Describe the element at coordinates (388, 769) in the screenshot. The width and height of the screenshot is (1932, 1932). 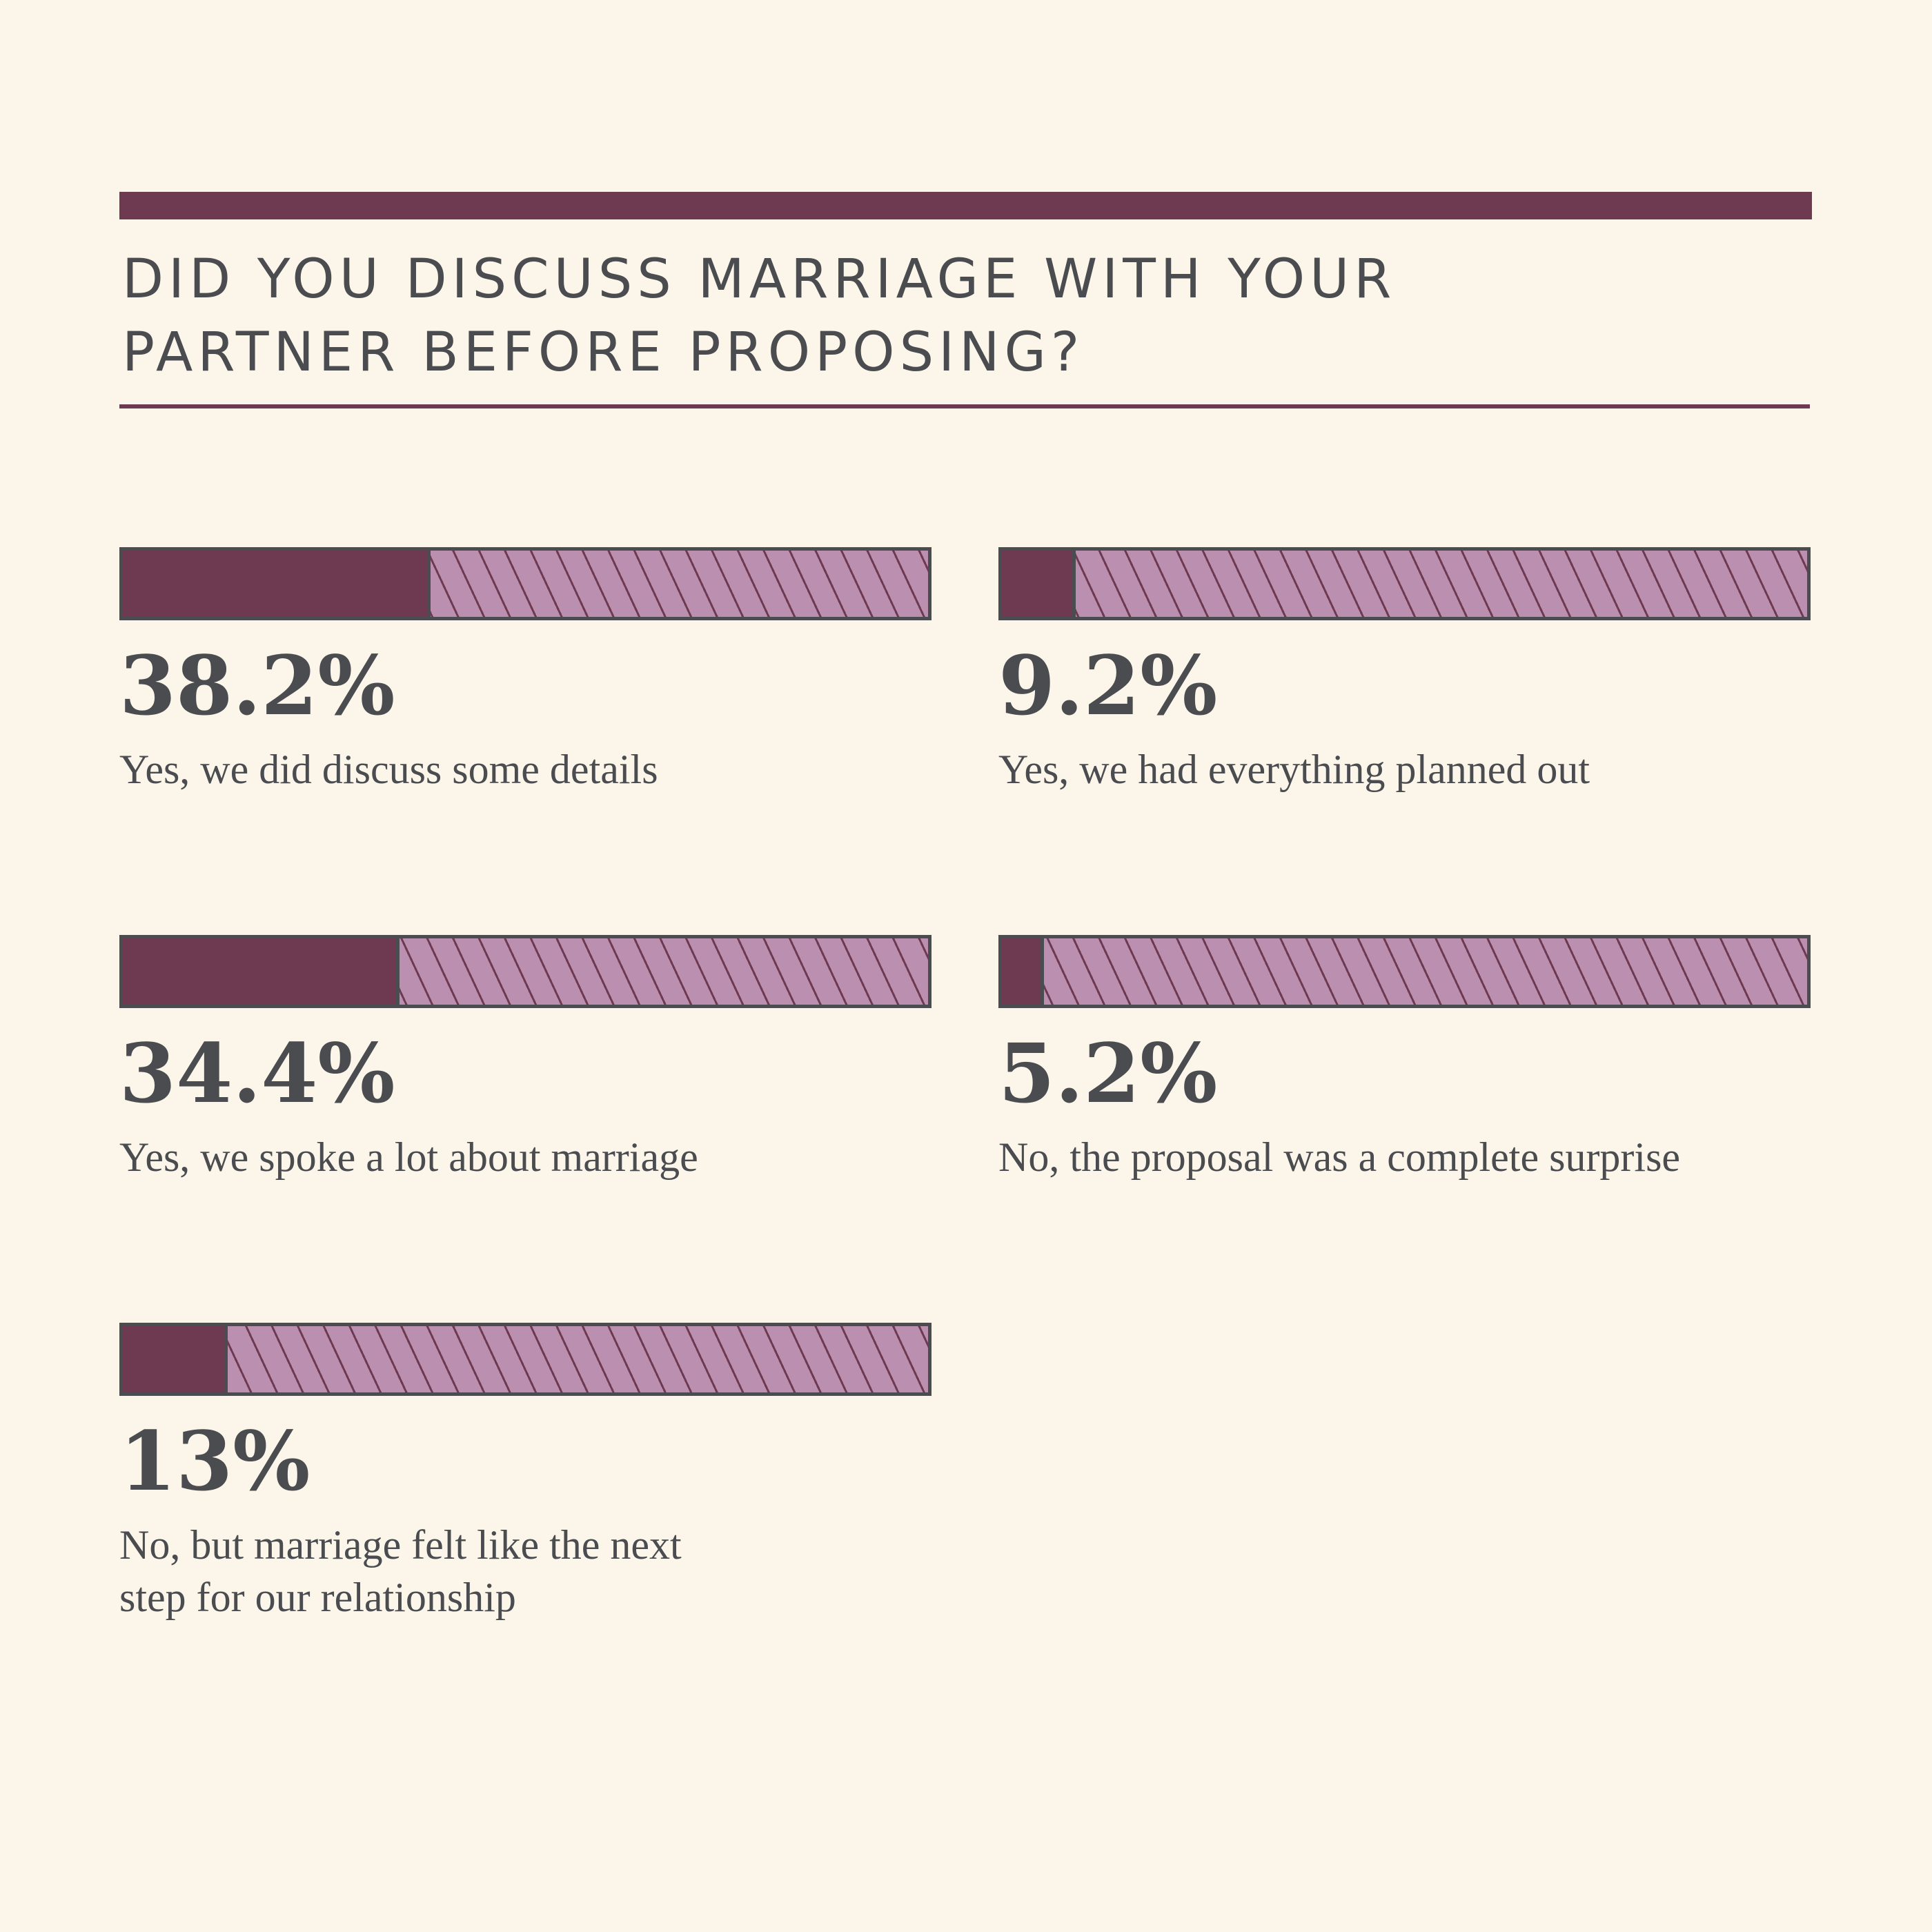
I see `category-label-line: Yes, we did discuss some details` at that location.